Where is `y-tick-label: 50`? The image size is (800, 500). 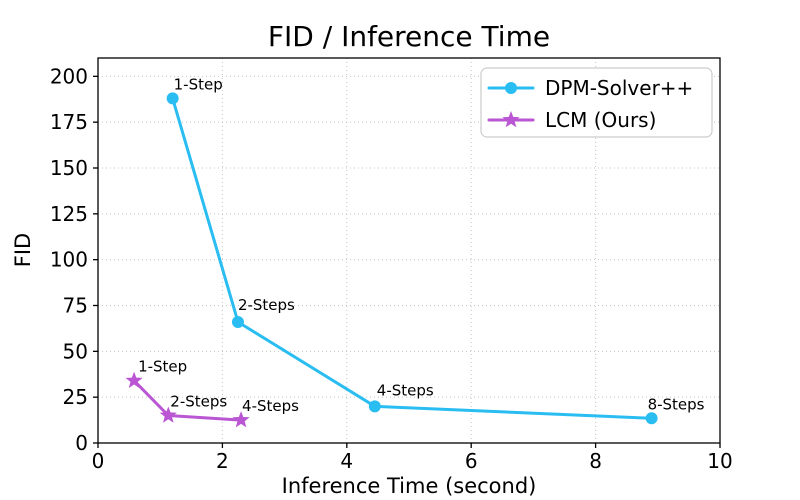
y-tick-label: 50 is located at coordinates (75, 351).